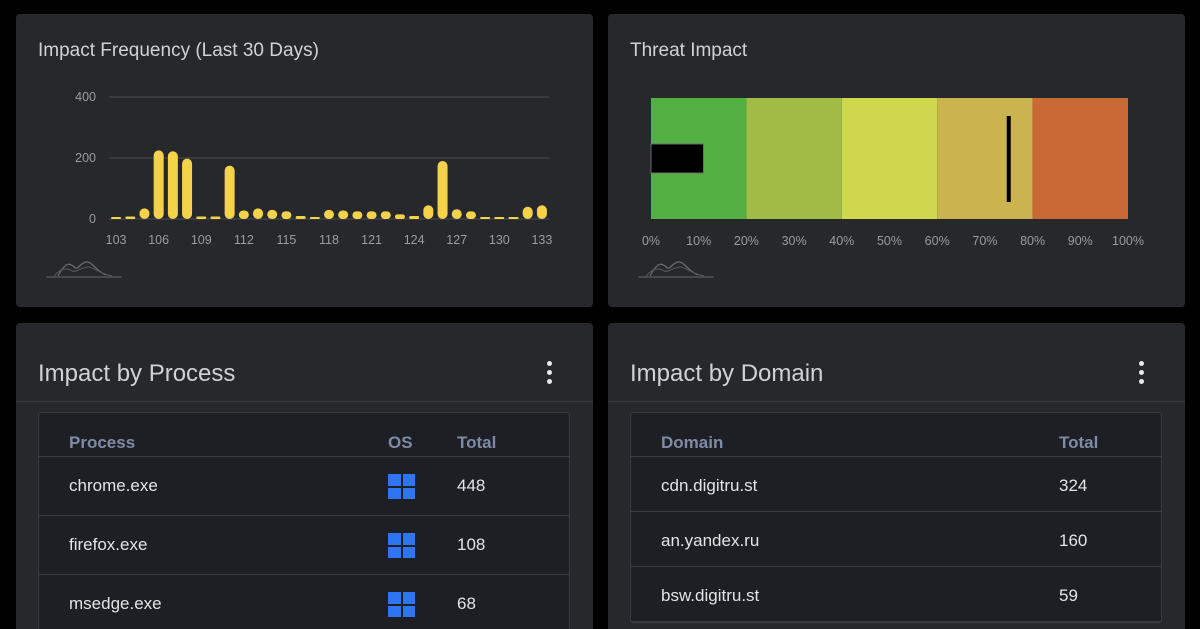 Image resolution: width=1200 pixels, height=629 pixels. I want to click on table-row: bsw.digitru.st 59, so click(896, 594).